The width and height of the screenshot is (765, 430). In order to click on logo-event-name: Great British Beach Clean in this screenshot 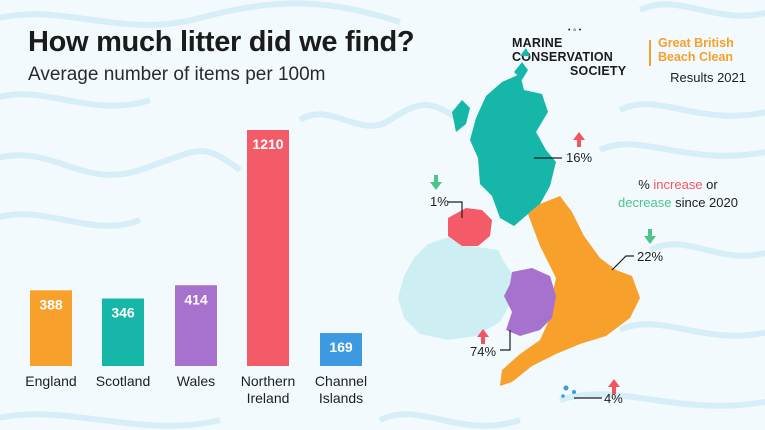, I will do `click(708, 50)`.